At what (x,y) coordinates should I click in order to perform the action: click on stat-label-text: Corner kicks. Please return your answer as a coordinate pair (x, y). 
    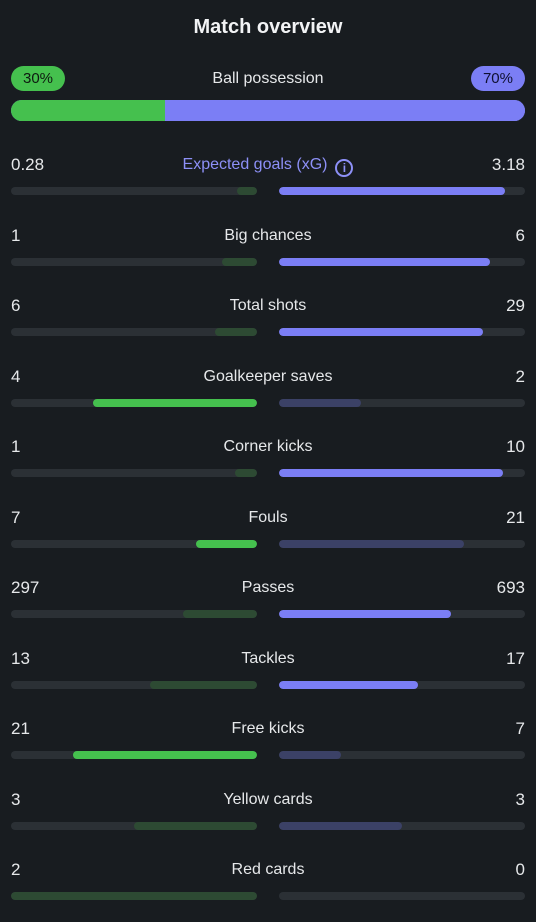
    Looking at the image, I should click on (268, 446).